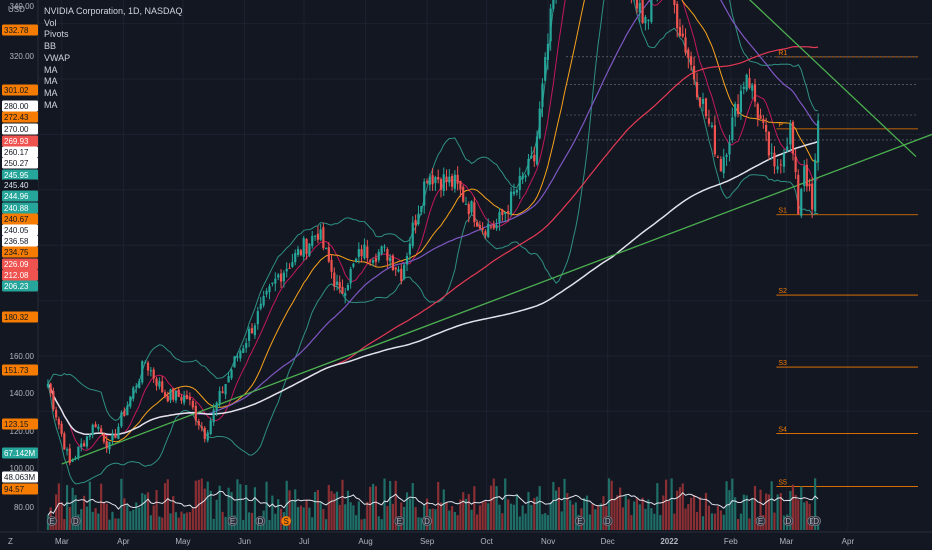  What do you see at coordinates (56, 34) in the screenshot?
I see `indicator-pivots: Pivots` at bounding box center [56, 34].